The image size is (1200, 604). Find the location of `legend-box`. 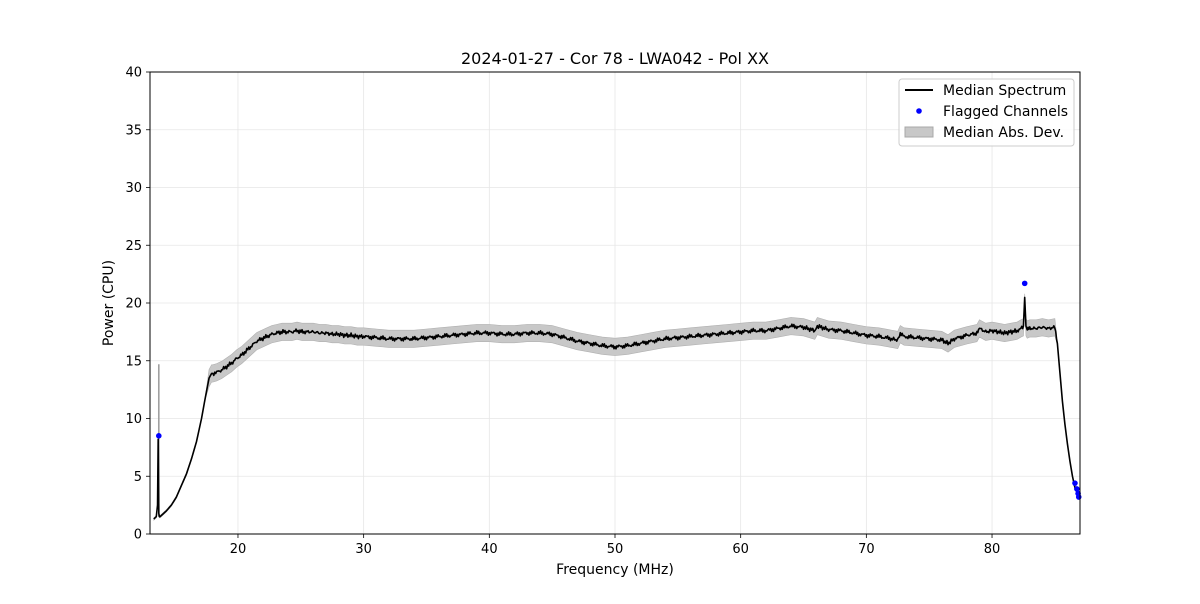

legend-box is located at coordinates (986, 112).